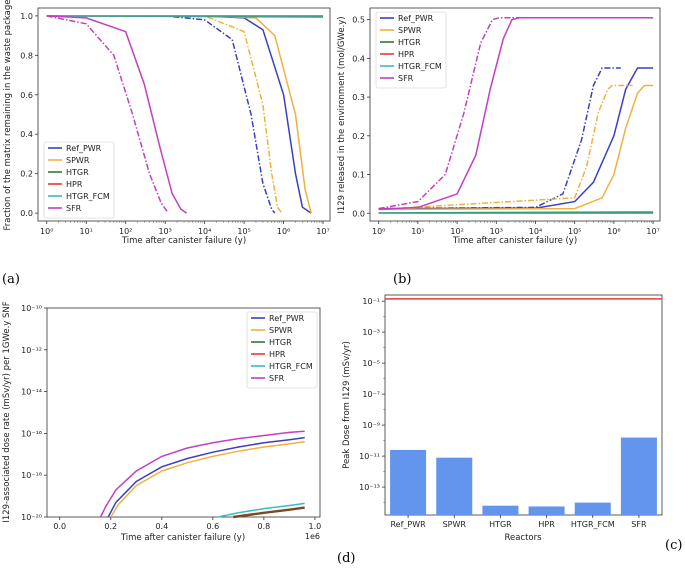 The height and width of the screenshot is (569, 685). I want to click on panel-a-series-sfr, so click(117, 114).